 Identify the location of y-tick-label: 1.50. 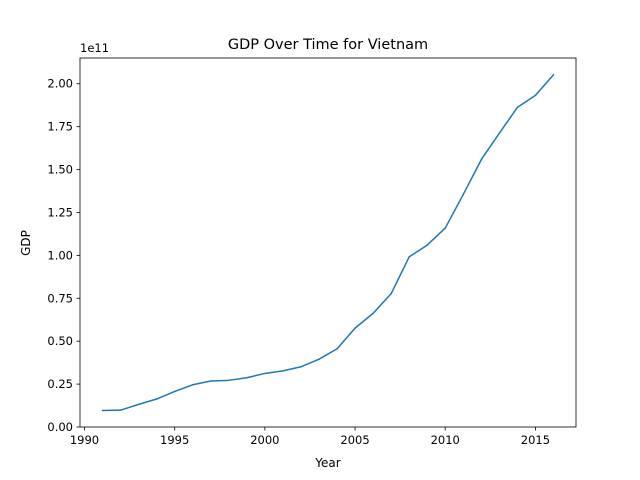
(60, 170).